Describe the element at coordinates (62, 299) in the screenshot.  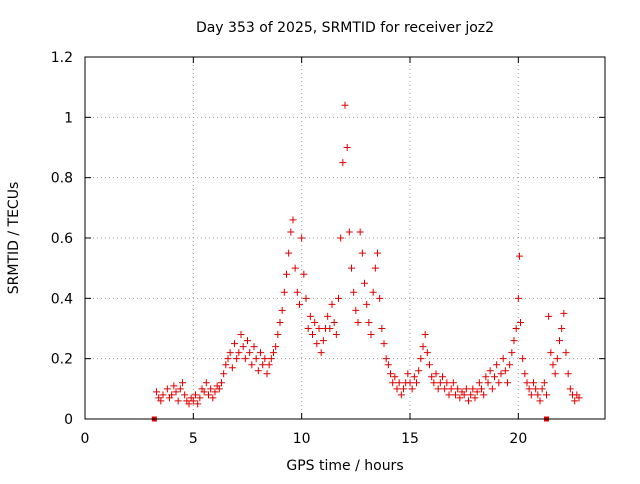
I see `y-tick-label: 0.4` at that location.